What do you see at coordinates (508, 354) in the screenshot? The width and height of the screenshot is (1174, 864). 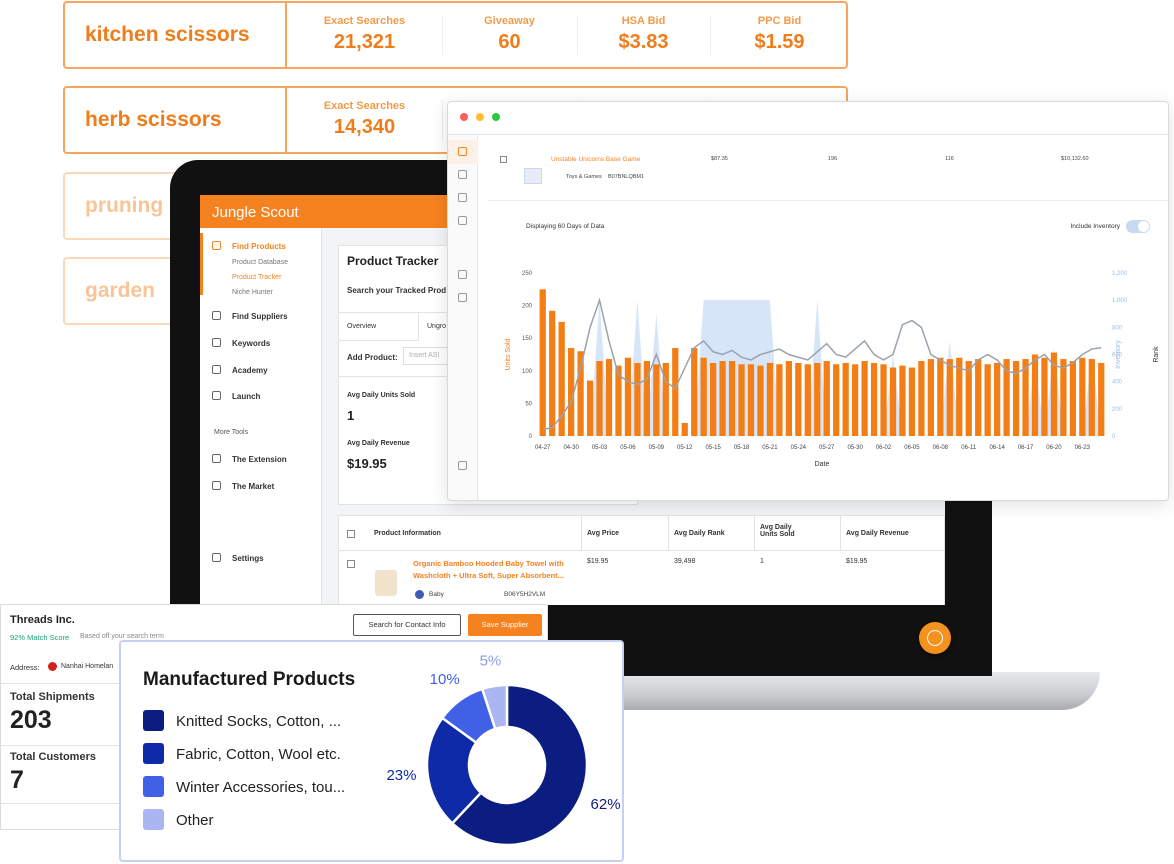 I see `y-axis-label: Units Sold` at bounding box center [508, 354].